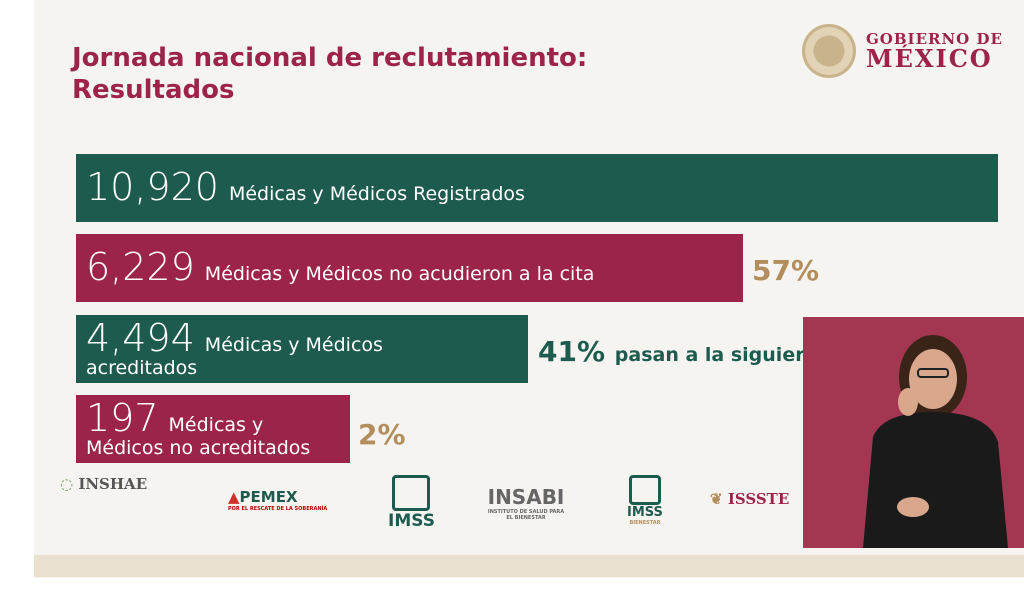 The width and height of the screenshot is (1024, 616). What do you see at coordinates (709, 355) in the screenshot?
I see `percent-note: pasan a la siguier` at bounding box center [709, 355].